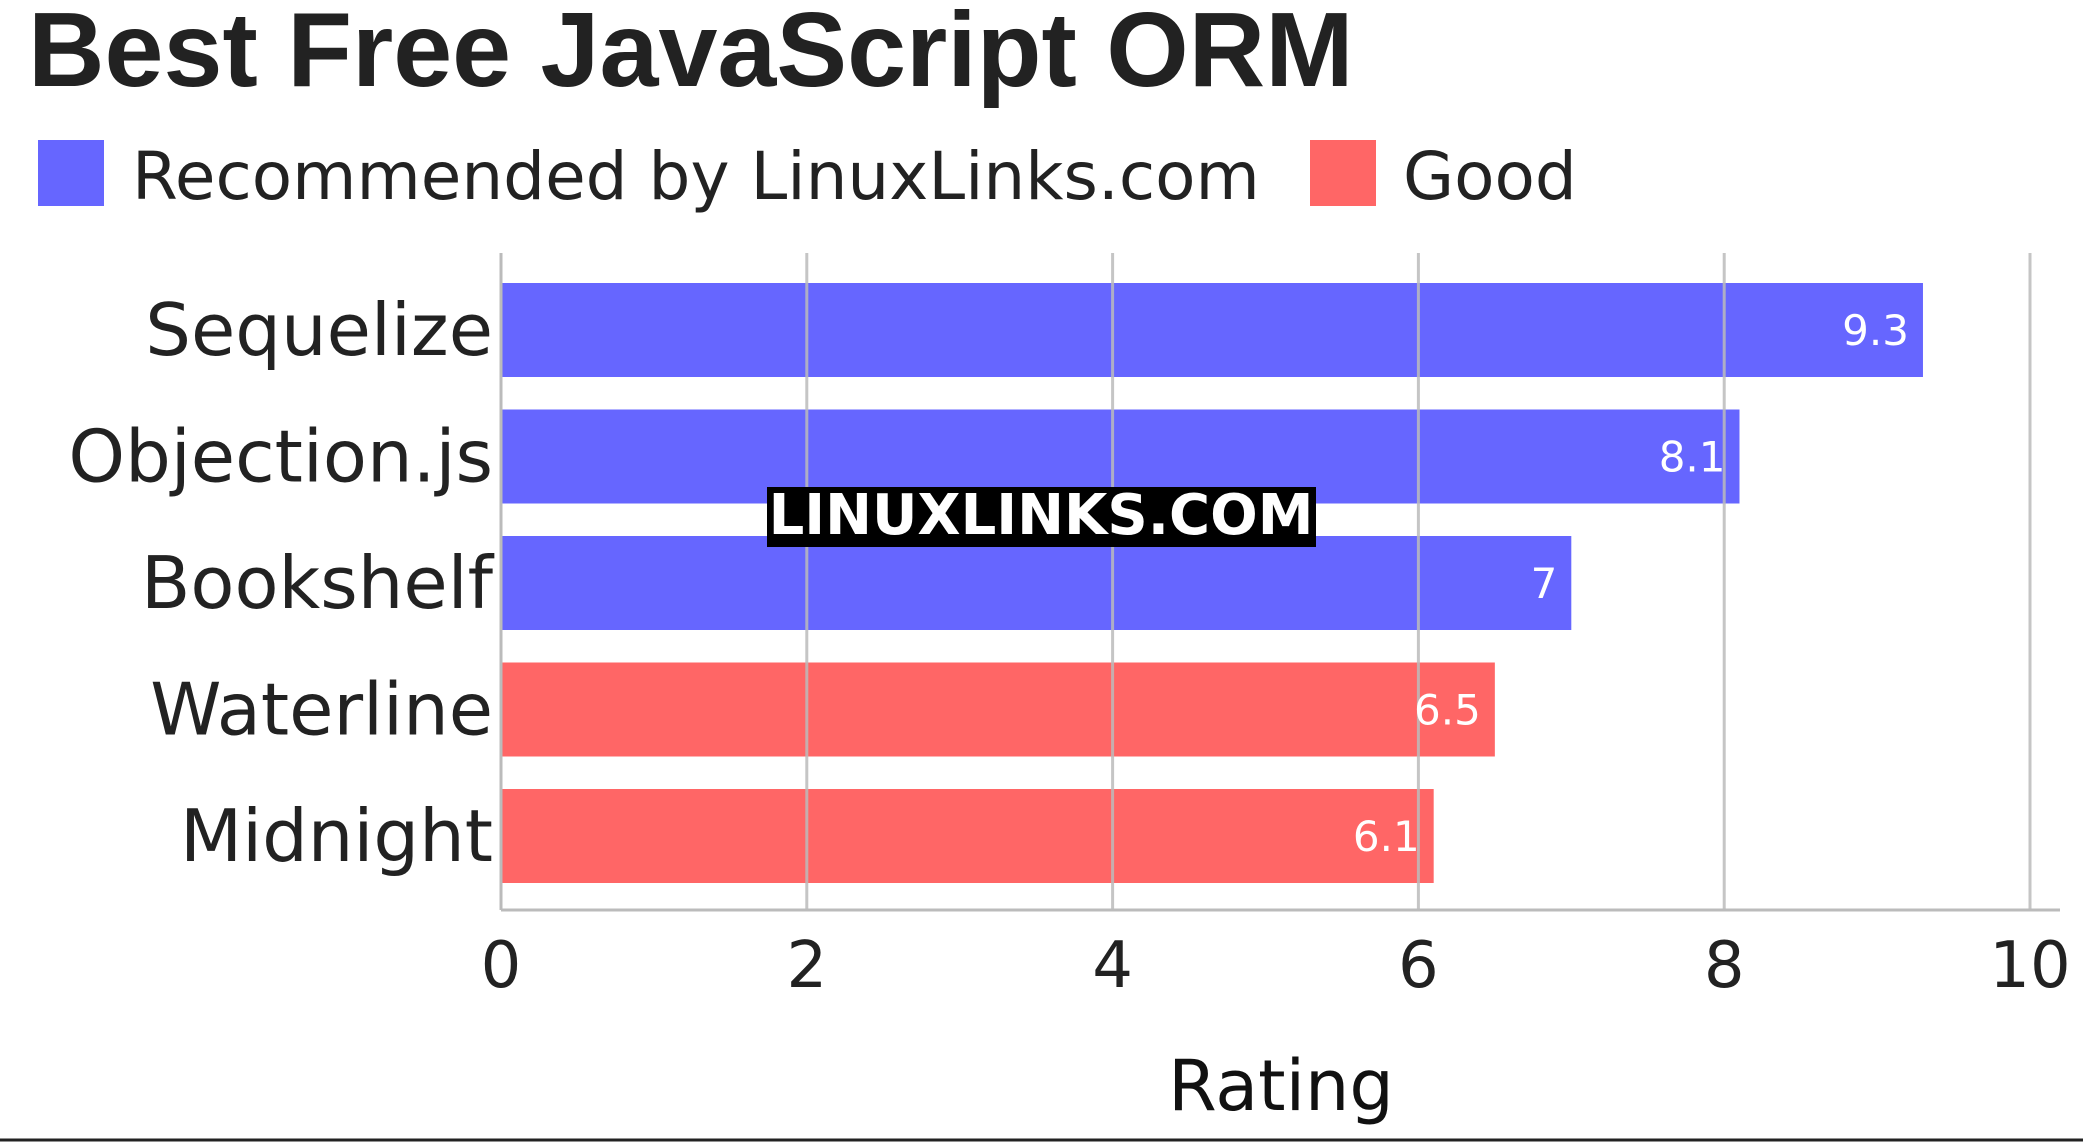 Image resolution: width=2083 pixels, height=1143 pixels. Describe the element at coordinates (1212, 330) in the screenshot. I see `bar-sequelize` at that location.